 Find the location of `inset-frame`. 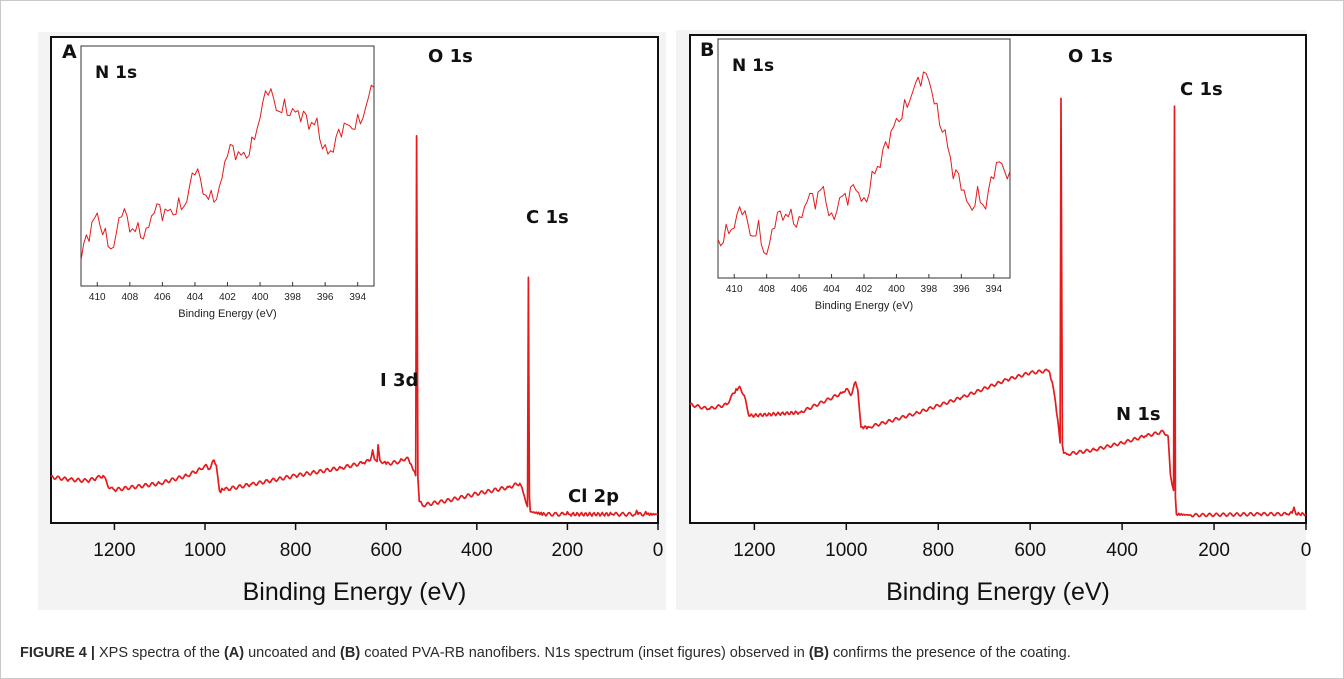

inset-frame is located at coordinates (227, 166).